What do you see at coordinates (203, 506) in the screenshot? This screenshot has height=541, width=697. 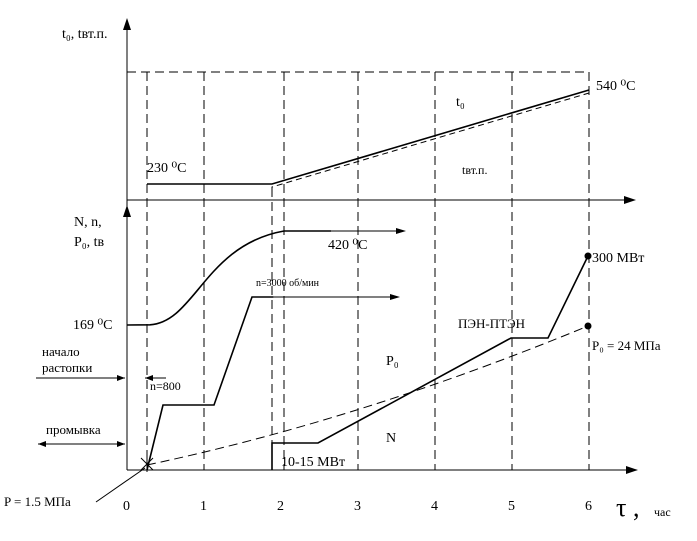 I see `x-tick-label: 1` at bounding box center [203, 506].